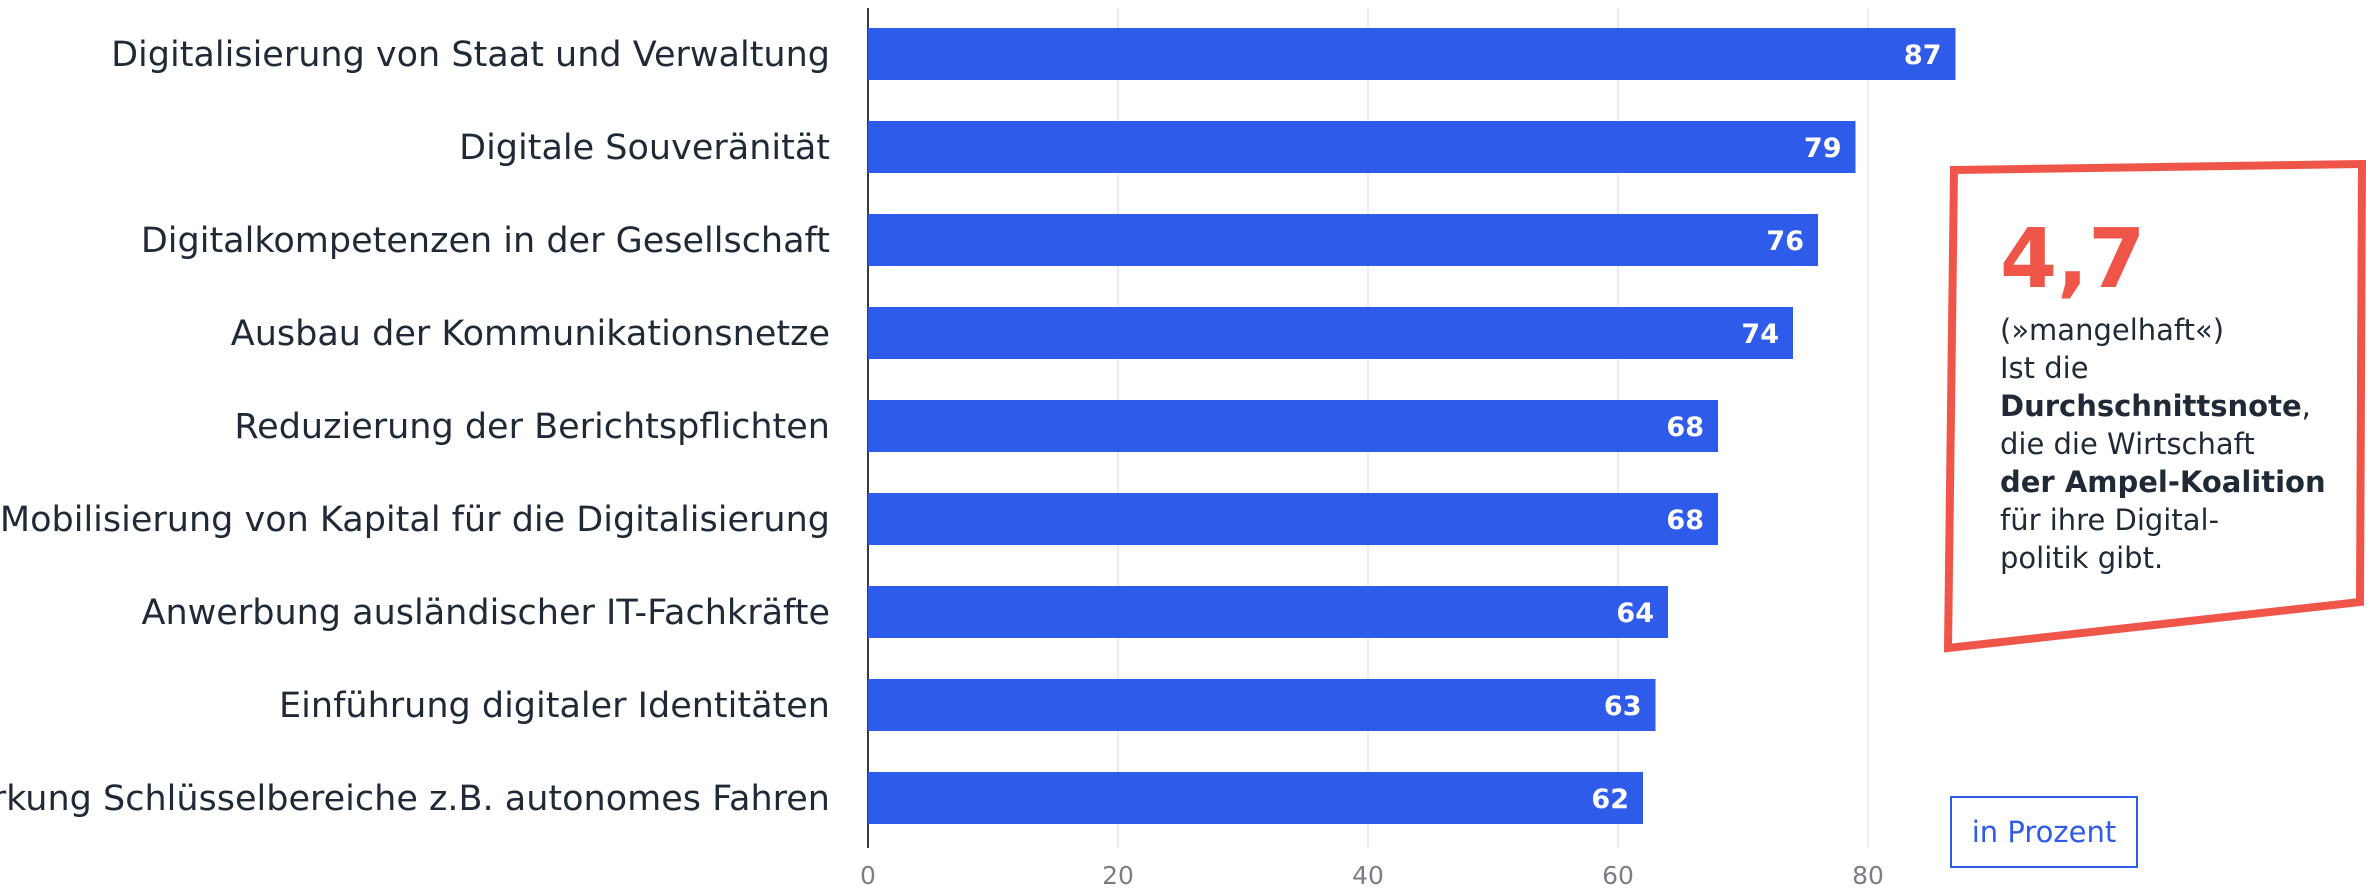 Image resolution: width=2377 pixels, height=888 pixels. I want to click on category-label: Ausbau der Kommunikationsnetze, so click(530, 334).